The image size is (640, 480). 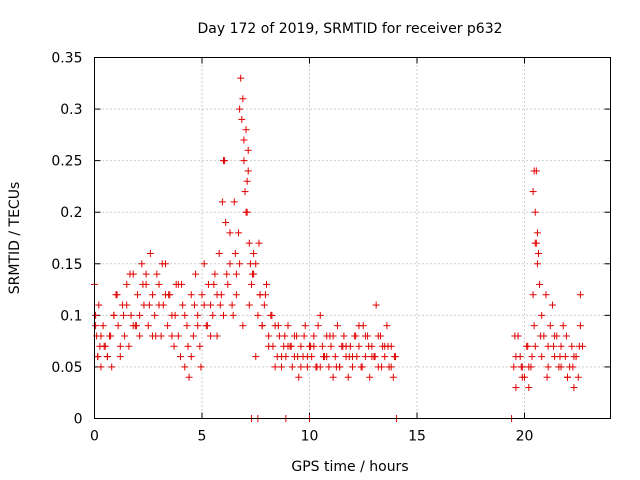 What do you see at coordinates (310, 437) in the screenshot?
I see `x-tick-label: 10` at bounding box center [310, 437].